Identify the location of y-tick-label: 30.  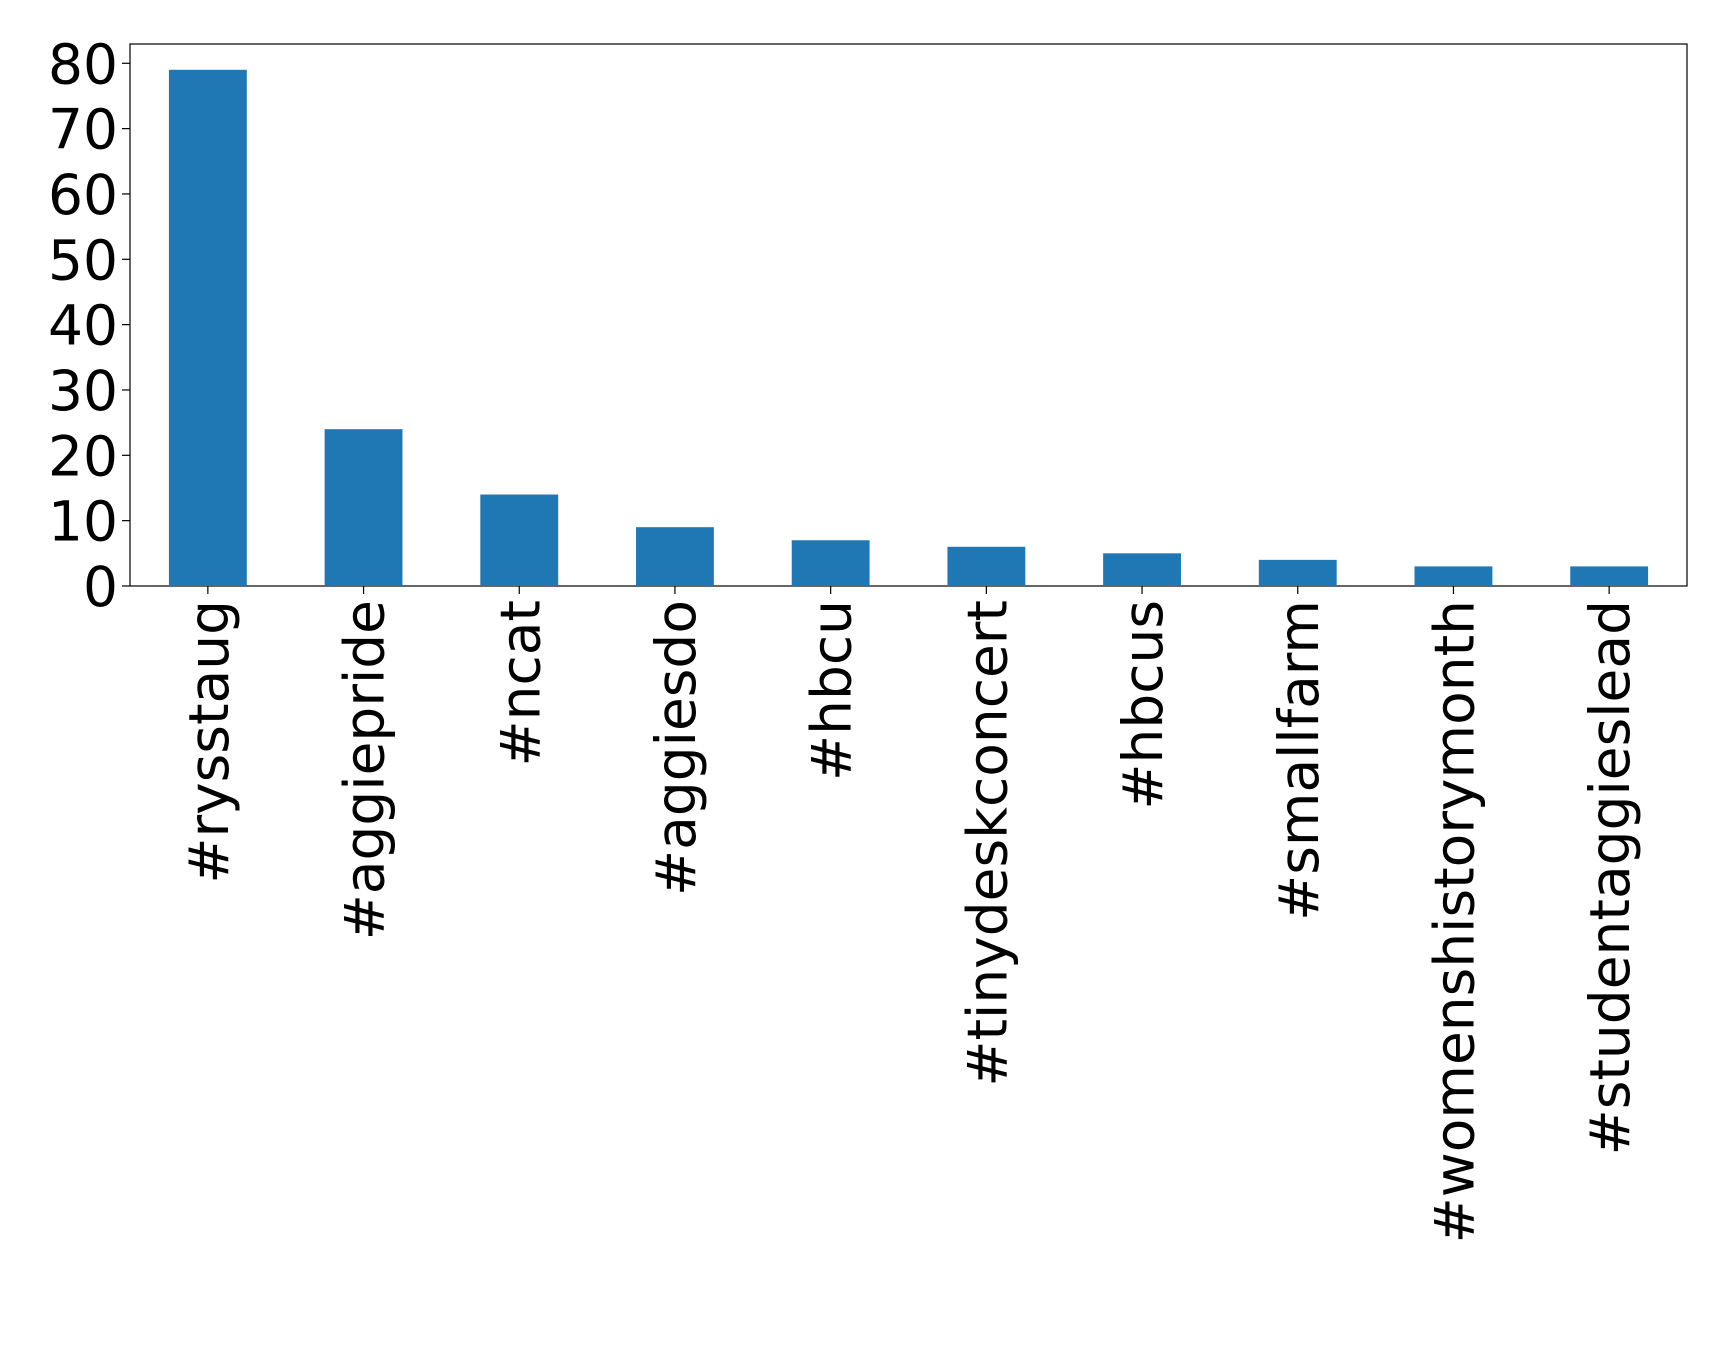
(83, 391).